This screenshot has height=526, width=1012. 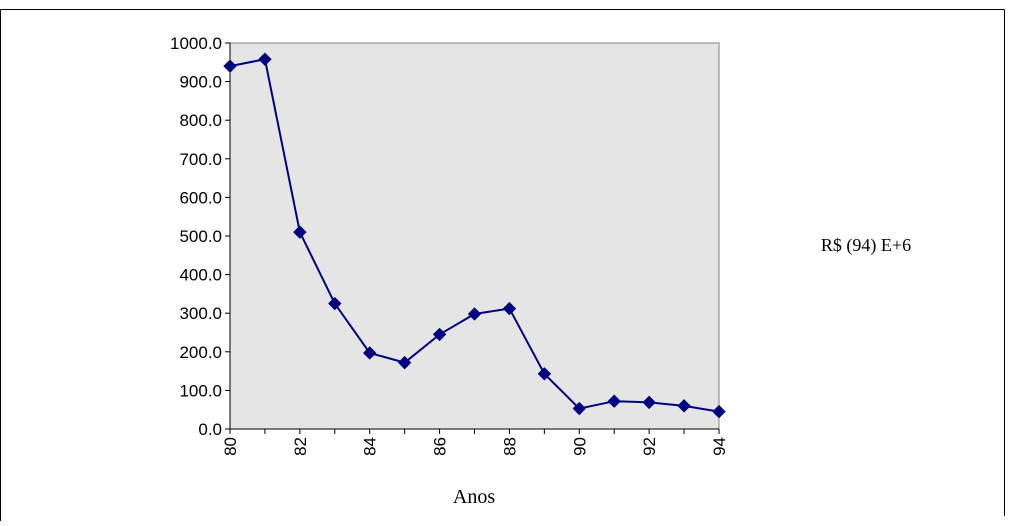 I want to click on x-tick-label: 82, so click(x=300, y=446).